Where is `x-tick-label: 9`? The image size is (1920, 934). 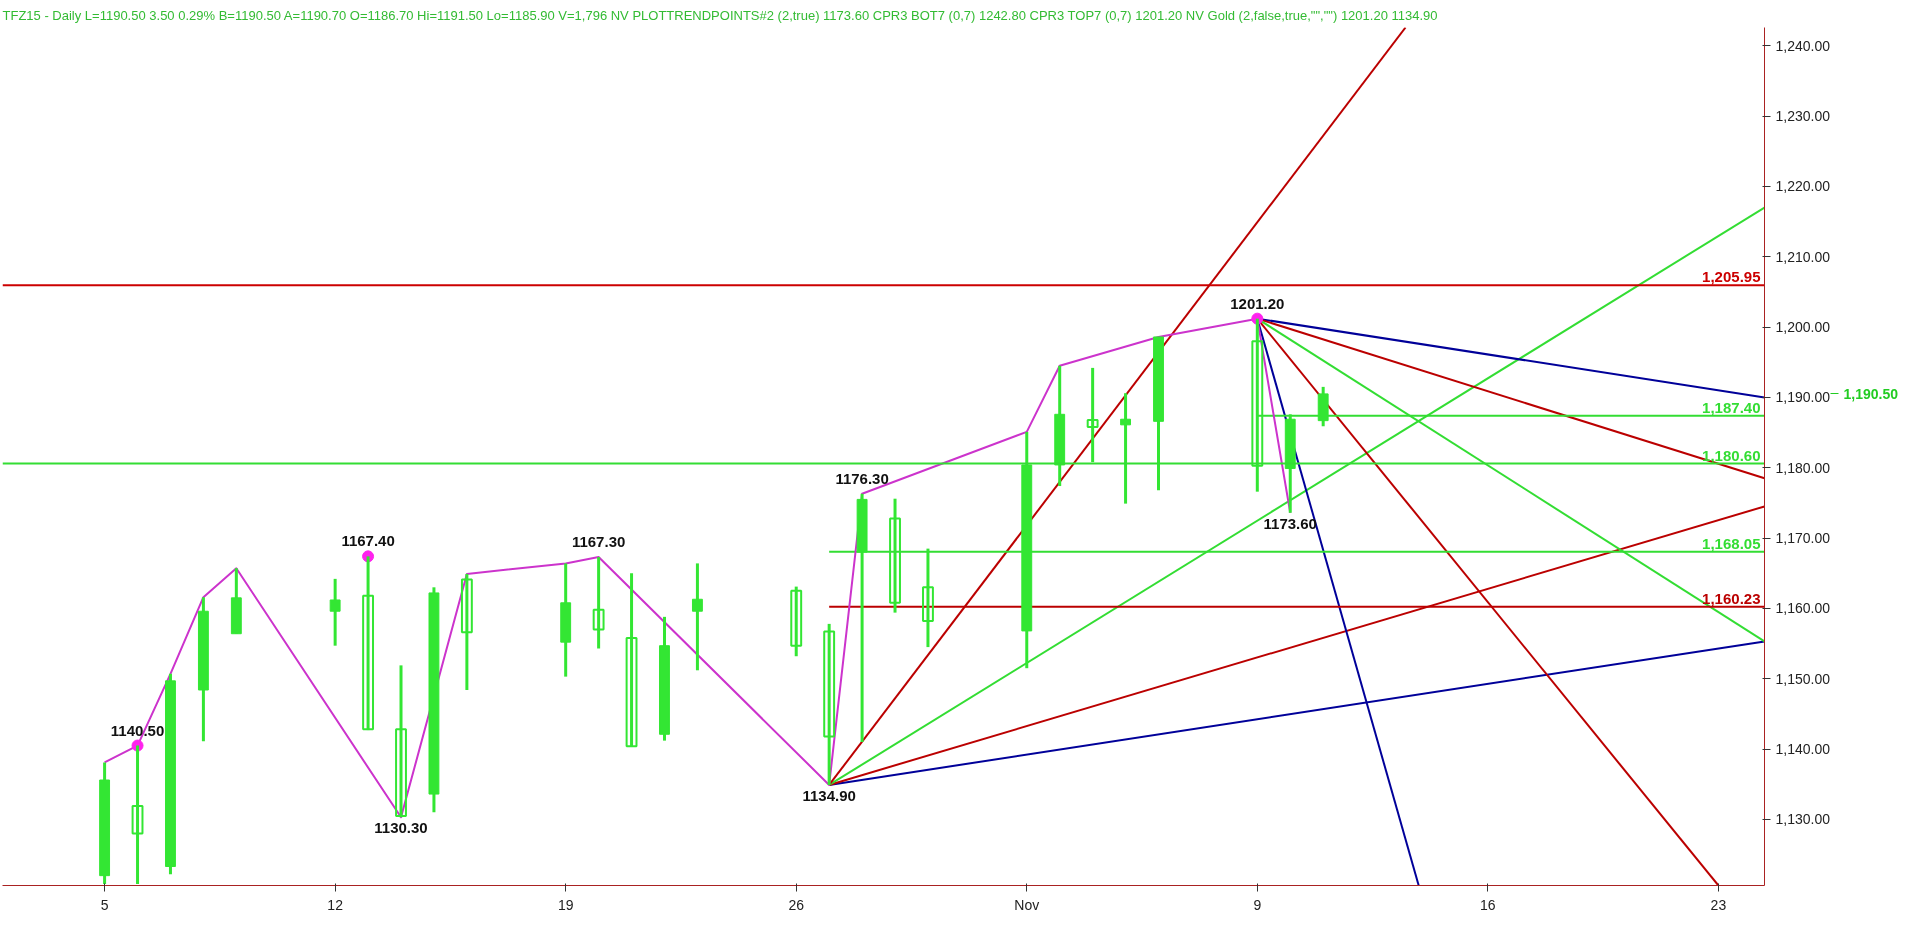
x-tick-label: 9 is located at coordinates (1257, 904).